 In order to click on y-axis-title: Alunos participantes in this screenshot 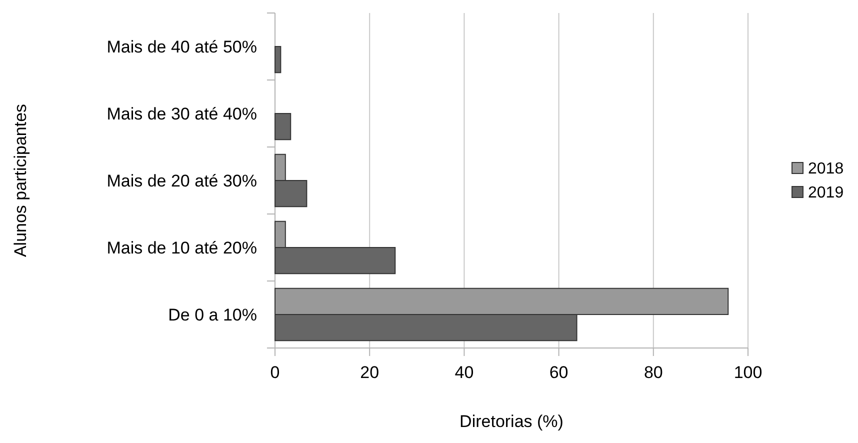, I will do `click(20, 181)`.